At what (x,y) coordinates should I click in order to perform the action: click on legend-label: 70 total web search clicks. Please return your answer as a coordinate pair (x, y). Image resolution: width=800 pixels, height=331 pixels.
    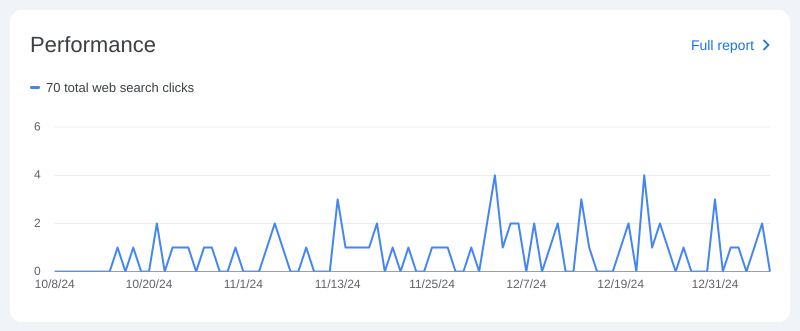
    Looking at the image, I should click on (120, 87).